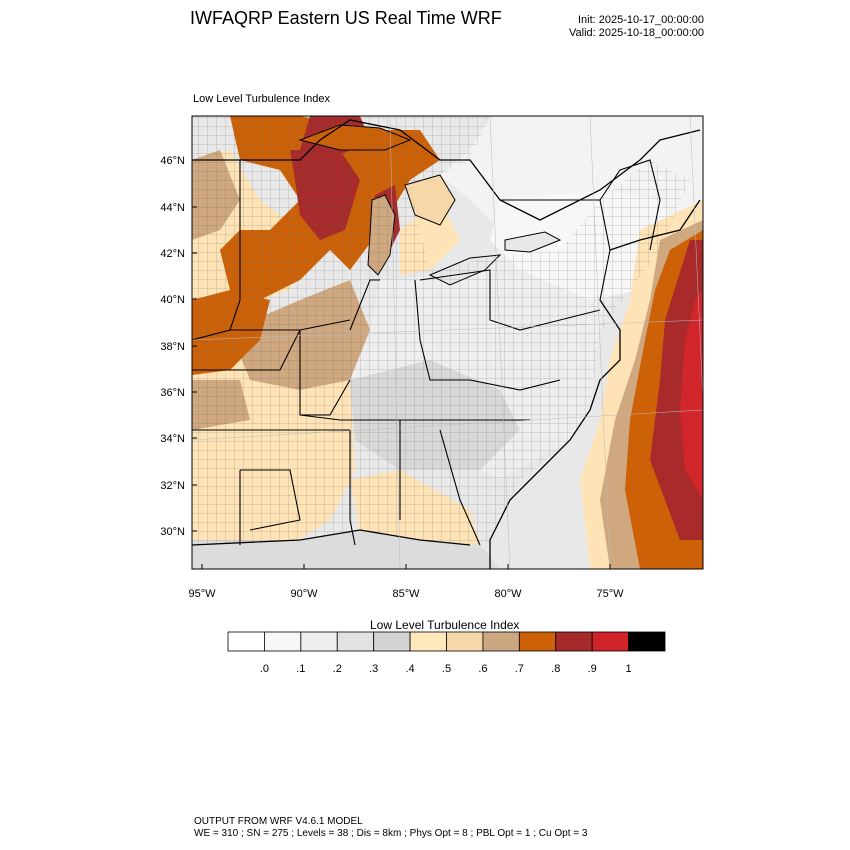 The height and width of the screenshot is (850, 850). I want to click on colorbar-tick-label: .8, so click(555, 669).